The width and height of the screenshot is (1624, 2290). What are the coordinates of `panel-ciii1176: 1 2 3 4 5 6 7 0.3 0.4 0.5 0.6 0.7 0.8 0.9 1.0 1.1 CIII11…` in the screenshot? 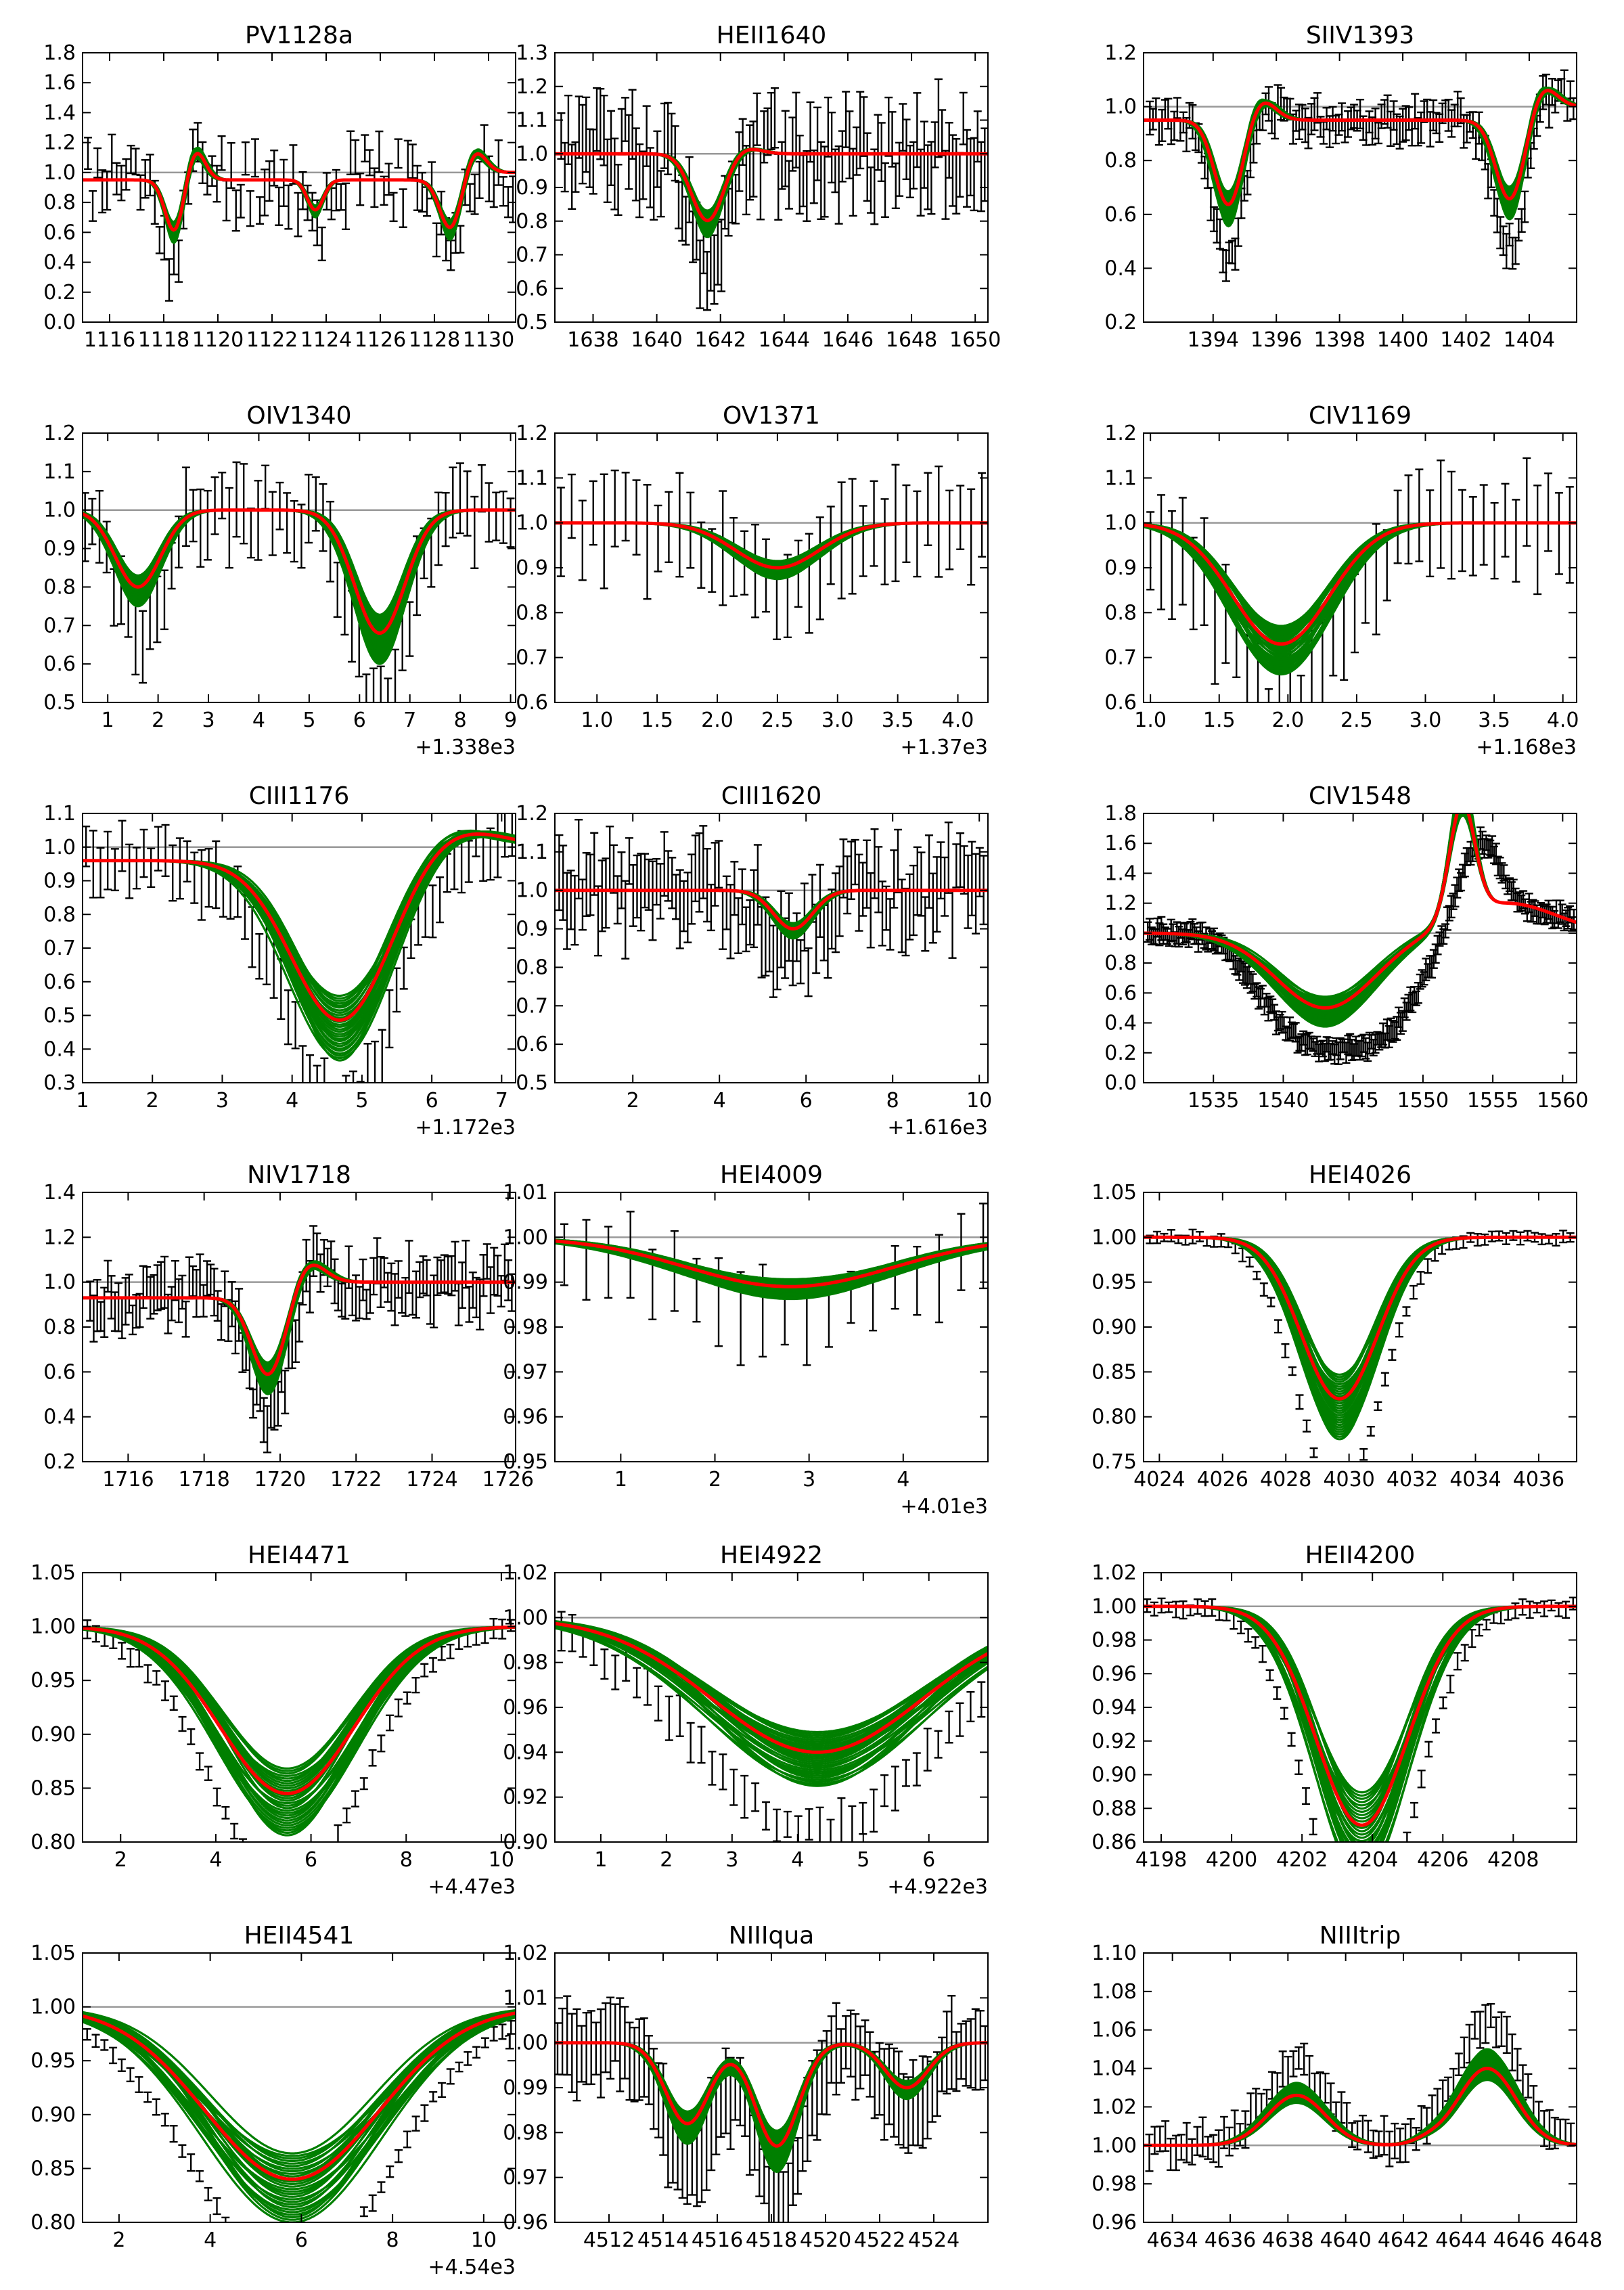 It's located at (279, 961).